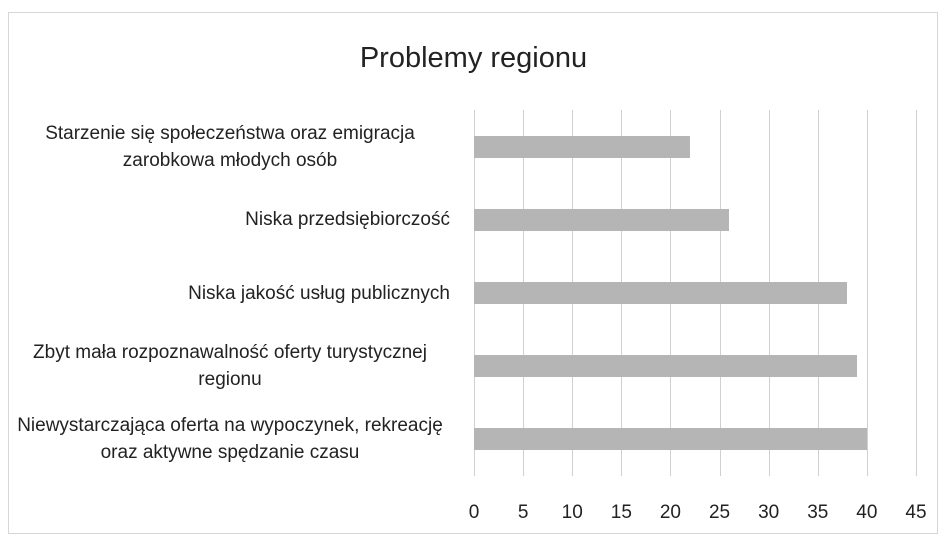  I want to click on x-tick-label: 5, so click(523, 512).